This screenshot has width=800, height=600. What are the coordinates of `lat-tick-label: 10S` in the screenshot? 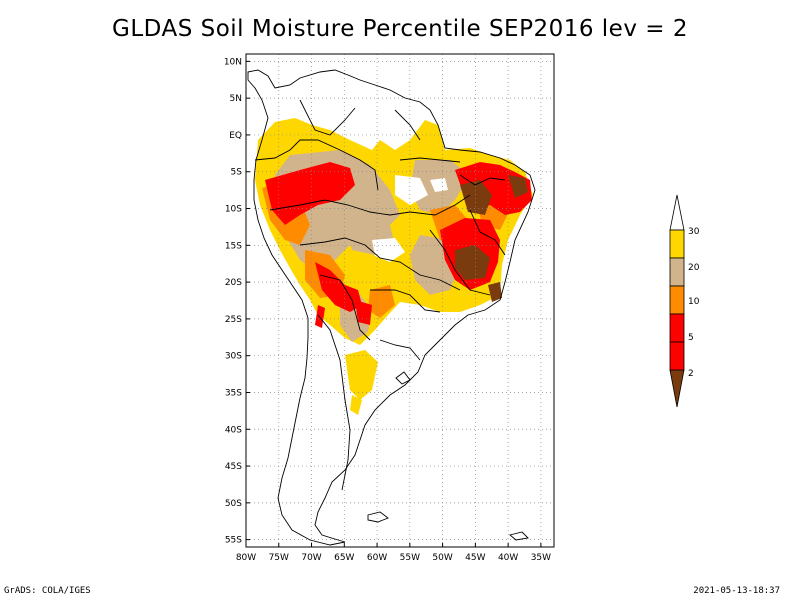 It's located at (233, 210).